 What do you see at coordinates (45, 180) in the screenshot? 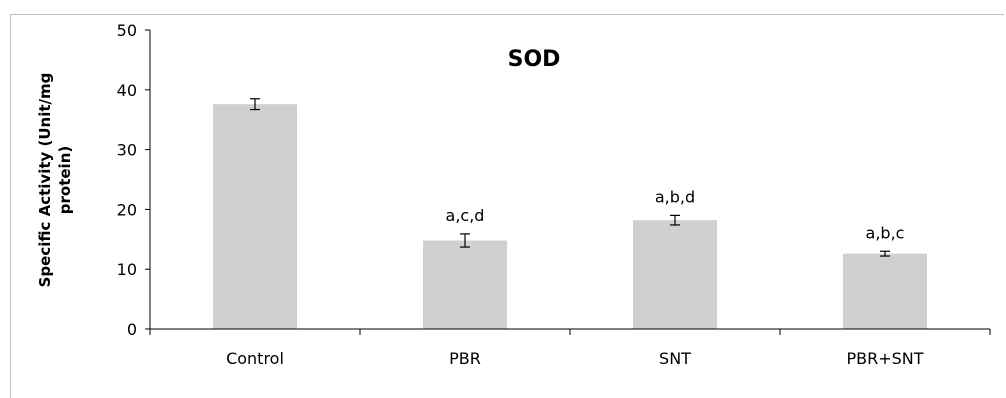
I see `y-axis-label-line-1: Specific Activity (Unit/mg` at bounding box center [45, 180].